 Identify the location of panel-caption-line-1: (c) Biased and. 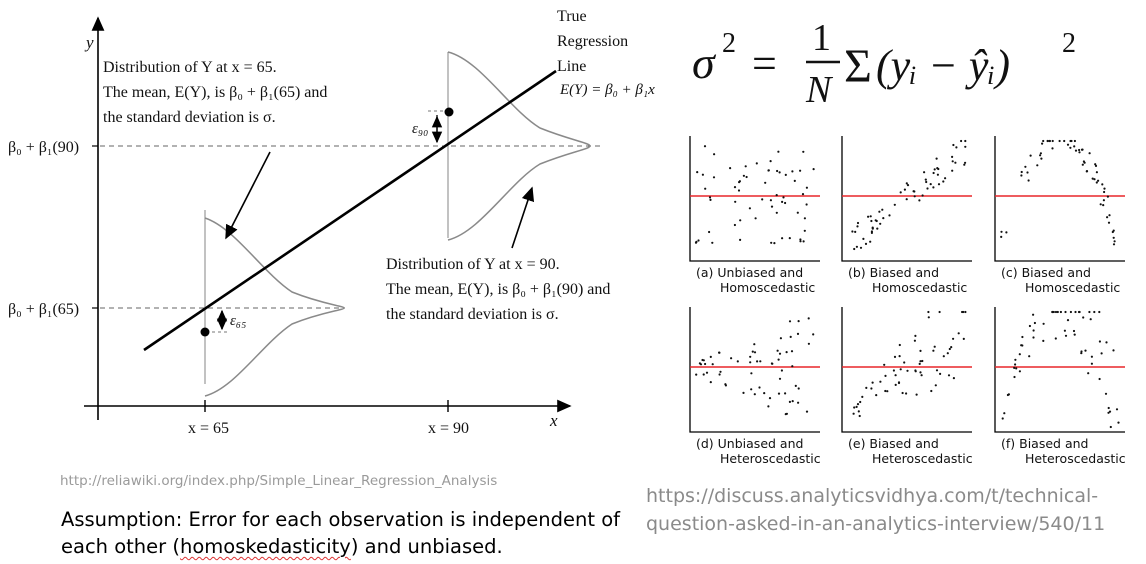
(1046, 272).